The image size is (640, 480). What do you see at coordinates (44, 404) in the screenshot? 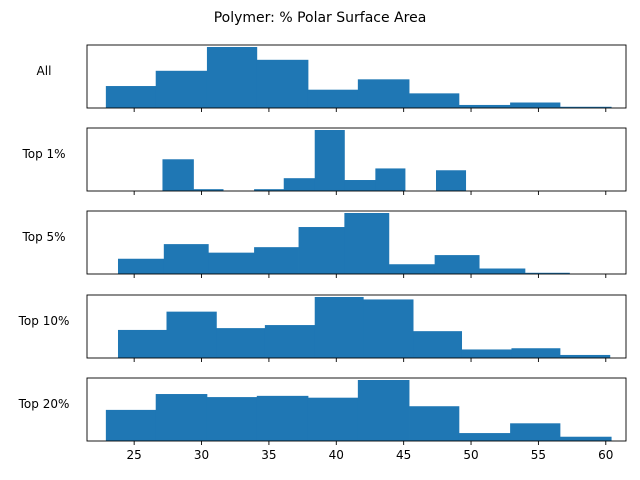
I see `panel-label: Top 20%` at bounding box center [44, 404].